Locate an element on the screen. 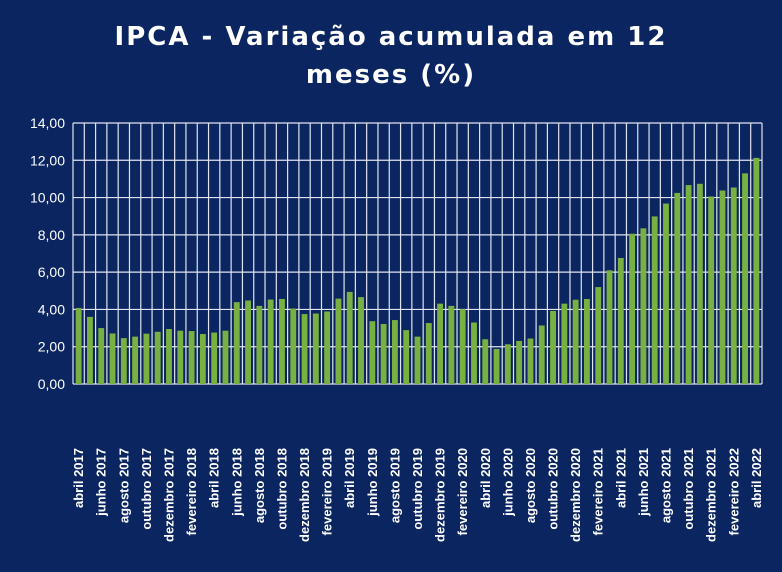 This screenshot has width=782, height=572. x-tick-label: agosto 2018 is located at coordinates (259, 485).